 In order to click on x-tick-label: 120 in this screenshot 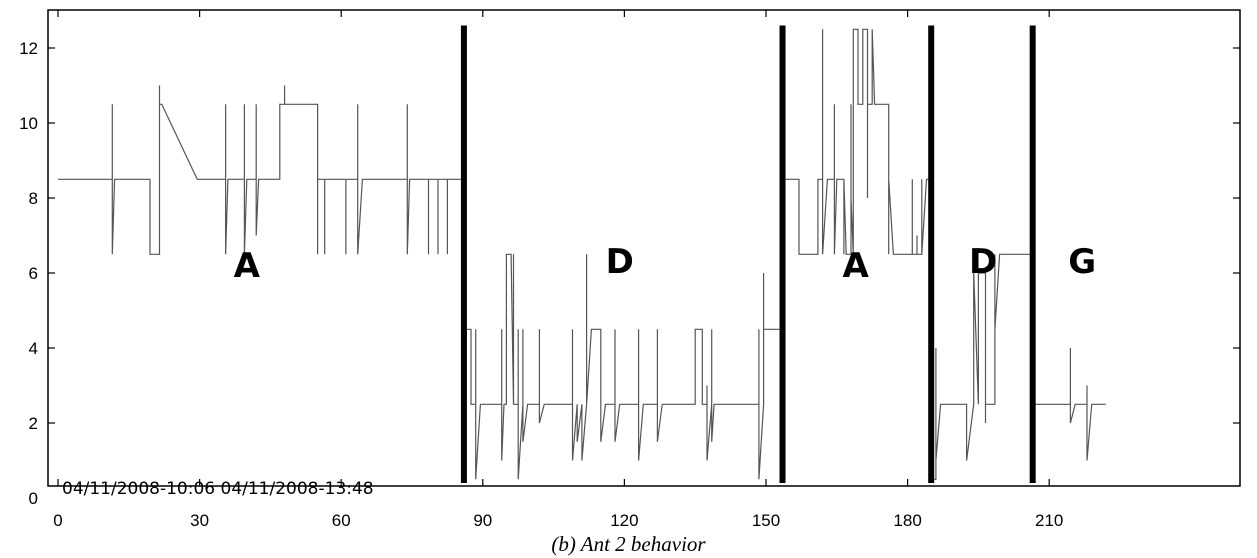, I will do `click(624, 520)`.